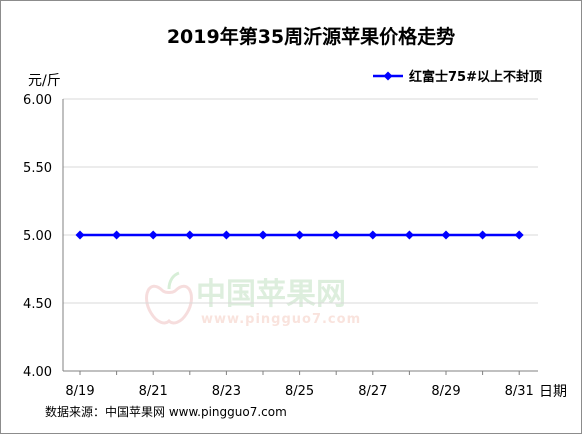 The image size is (582, 434). Describe the element at coordinates (311, 36) in the screenshot. I see `chart-title: 2019年第35周沂源苹果价格走势` at that location.